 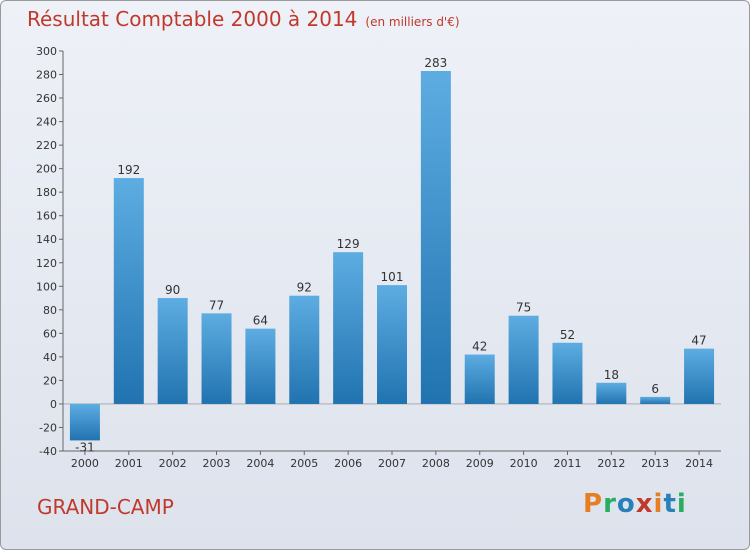 What do you see at coordinates (412, 22) in the screenshot?
I see `unit-text: (en milliers d'€)` at bounding box center [412, 22].